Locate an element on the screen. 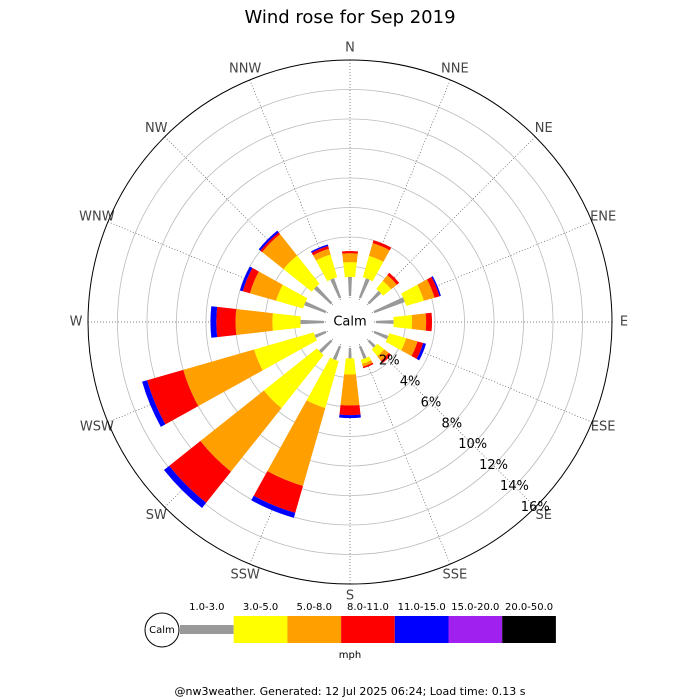 Image resolution: width=700 pixels, height=700 pixels. legend-label: 3.0-5.0 is located at coordinates (260, 607).